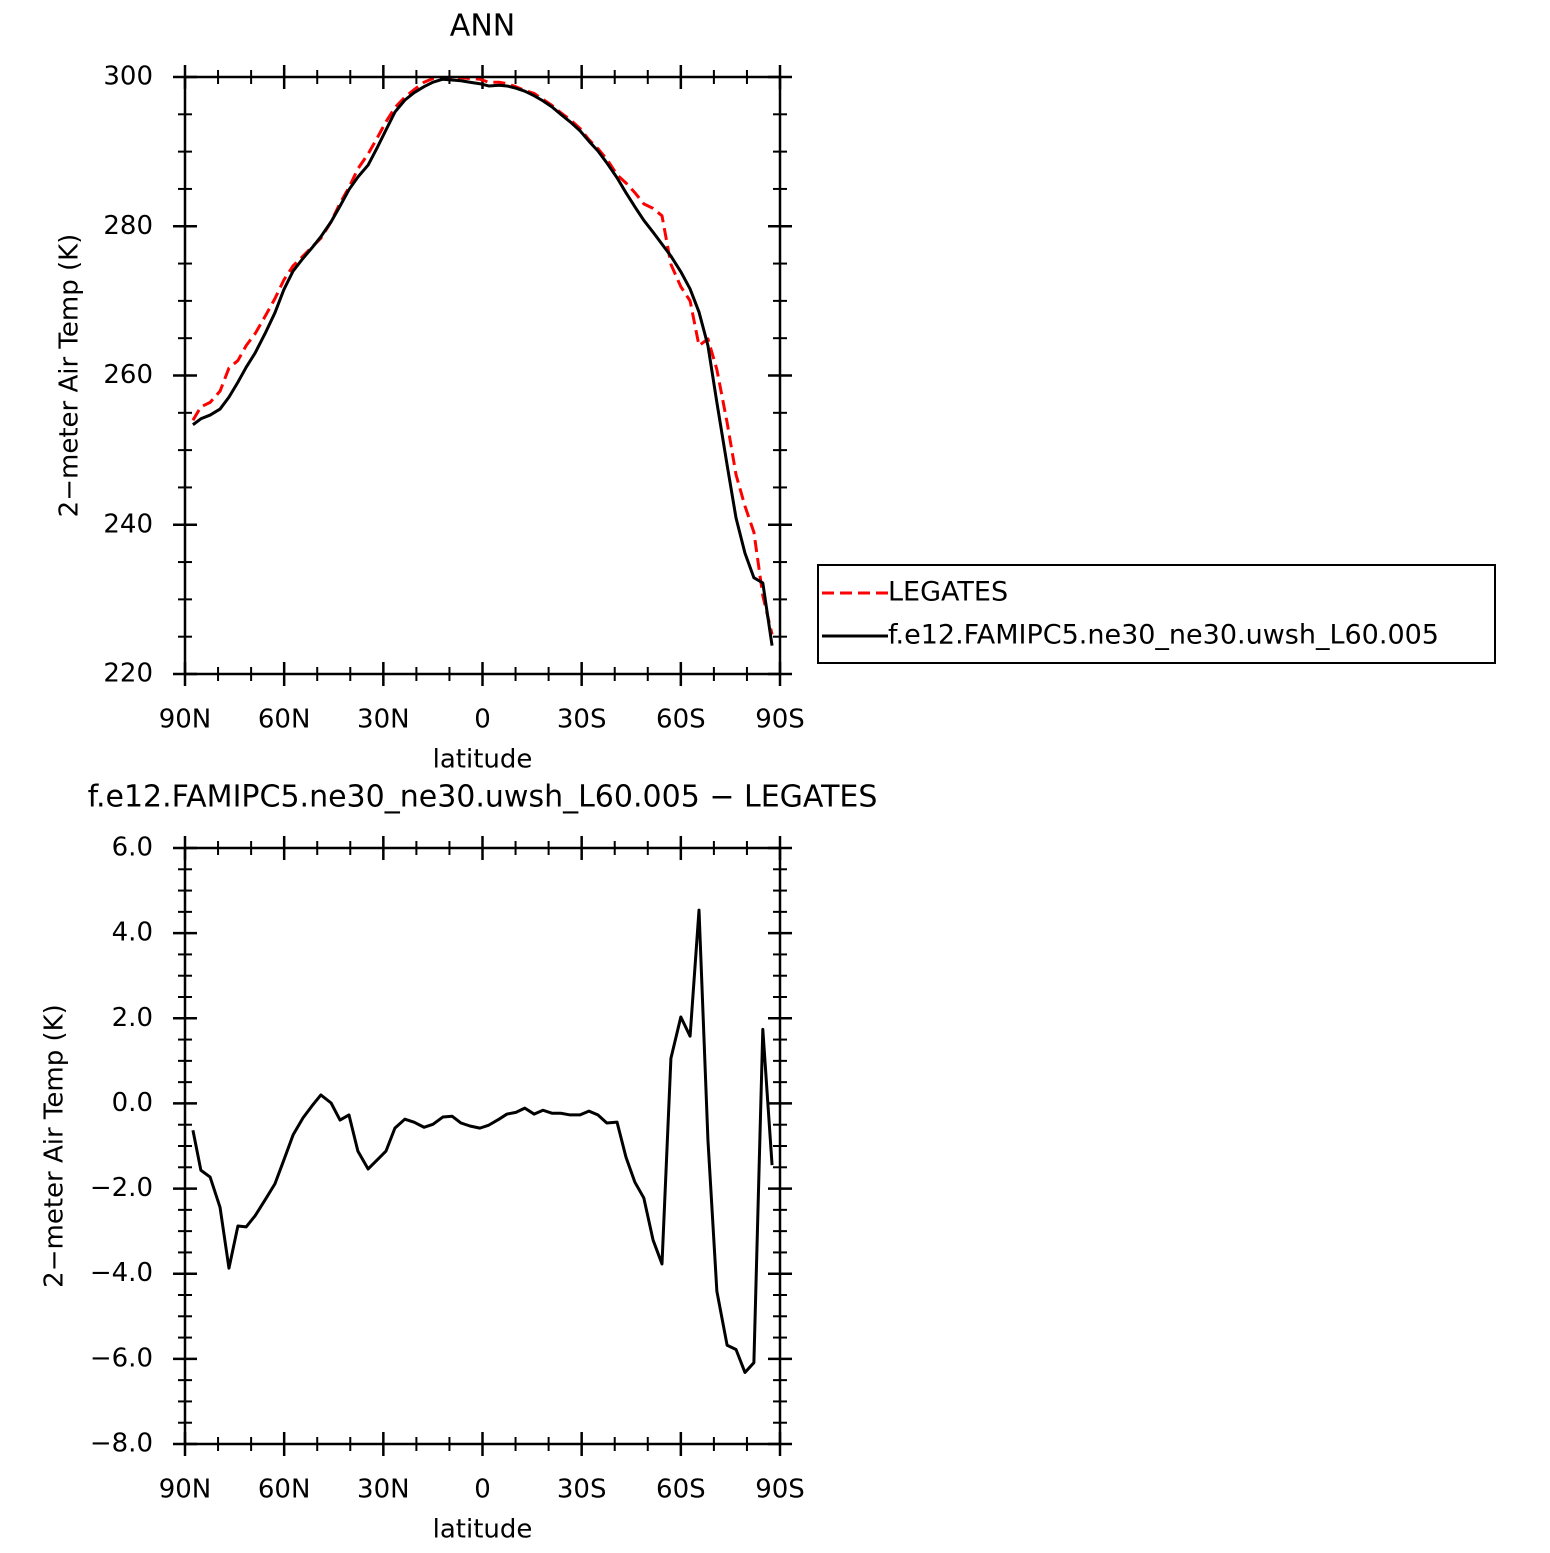  I want to click on legend-box, so click(1156, 614).